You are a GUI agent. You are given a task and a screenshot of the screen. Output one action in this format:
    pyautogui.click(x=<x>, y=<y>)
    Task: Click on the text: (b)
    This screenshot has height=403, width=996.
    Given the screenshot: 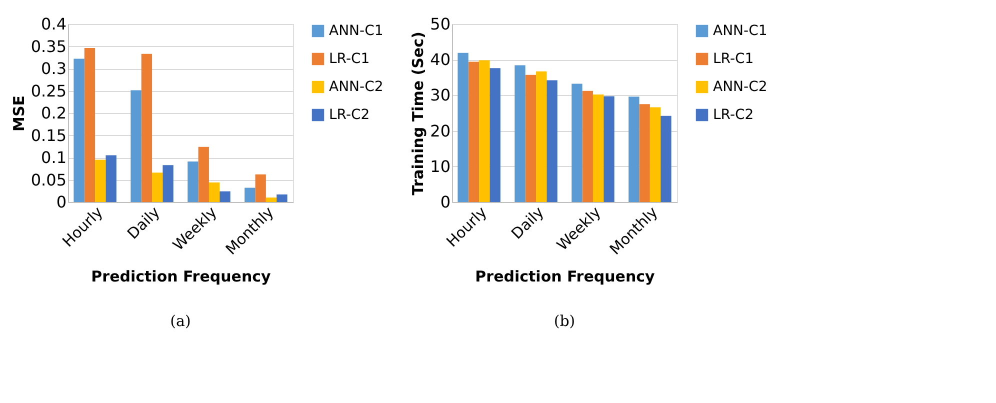 What is the action you would take?
    pyautogui.click(x=565, y=321)
    